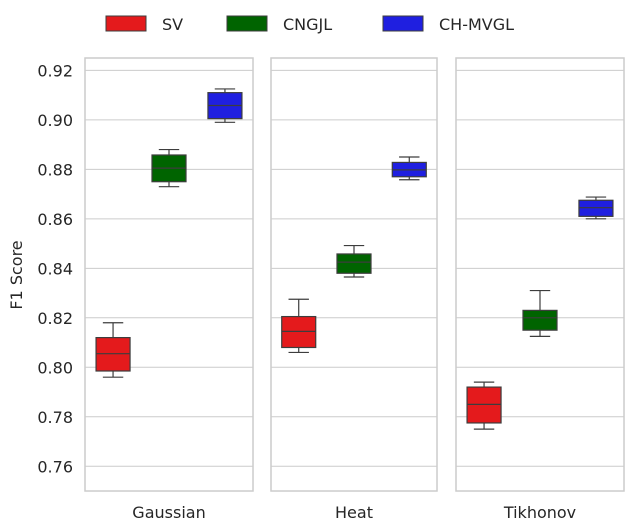 Image resolution: width=634 pixels, height=532 pixels. I want to click on legend: SV CNGJL CH-MVGL, so click(309, 24).